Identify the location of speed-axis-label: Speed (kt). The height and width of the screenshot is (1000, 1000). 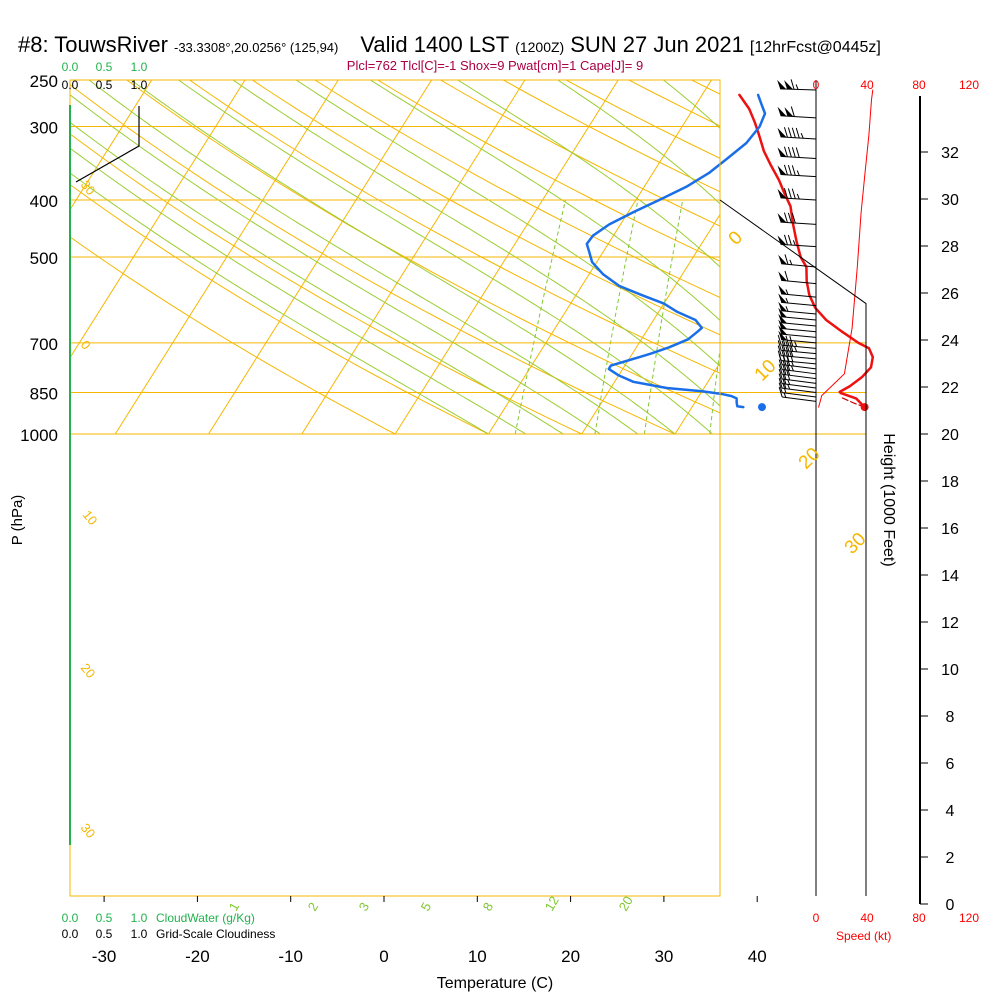
(863, 936).